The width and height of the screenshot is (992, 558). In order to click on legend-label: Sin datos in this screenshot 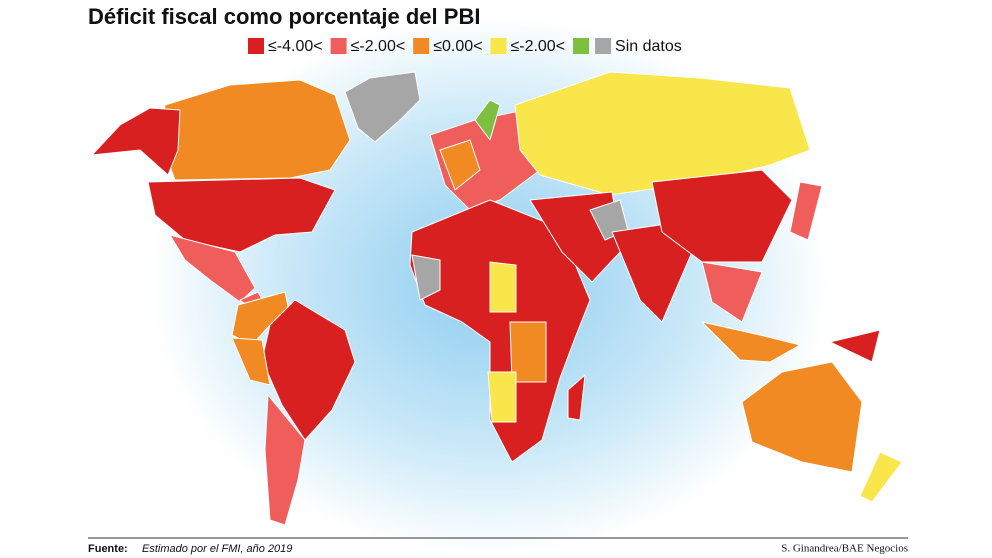, I will do `click(648, 46)`.